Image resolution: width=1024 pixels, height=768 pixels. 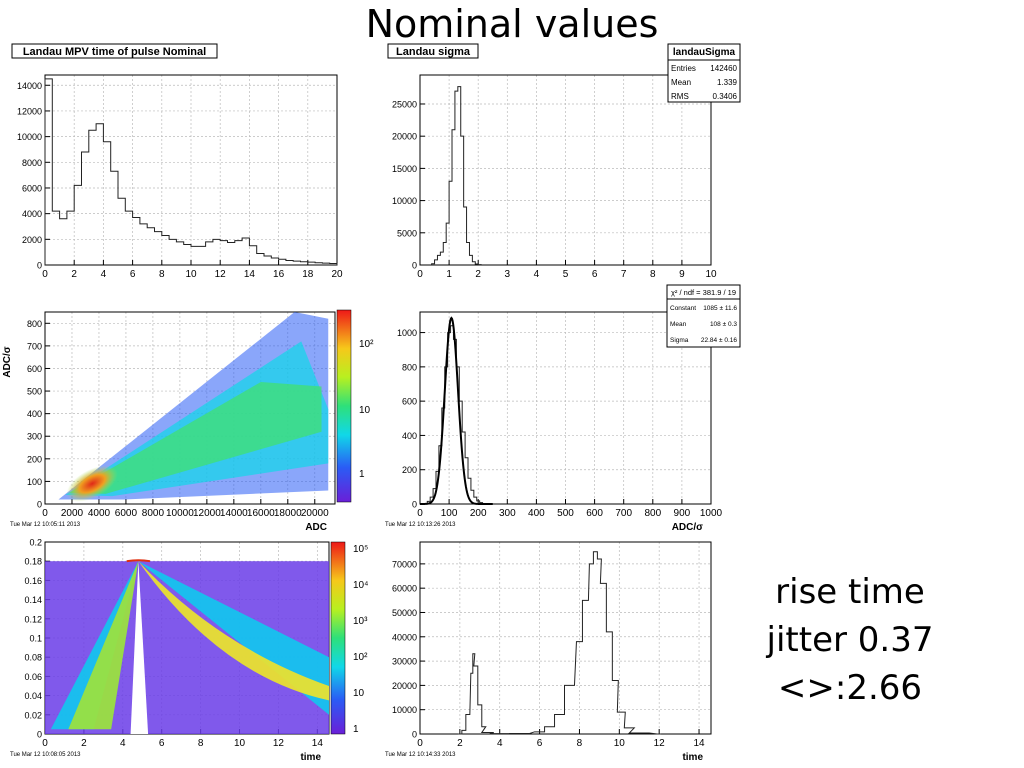 I want to click on stats-value: 142460, so click(x=723, y=68).